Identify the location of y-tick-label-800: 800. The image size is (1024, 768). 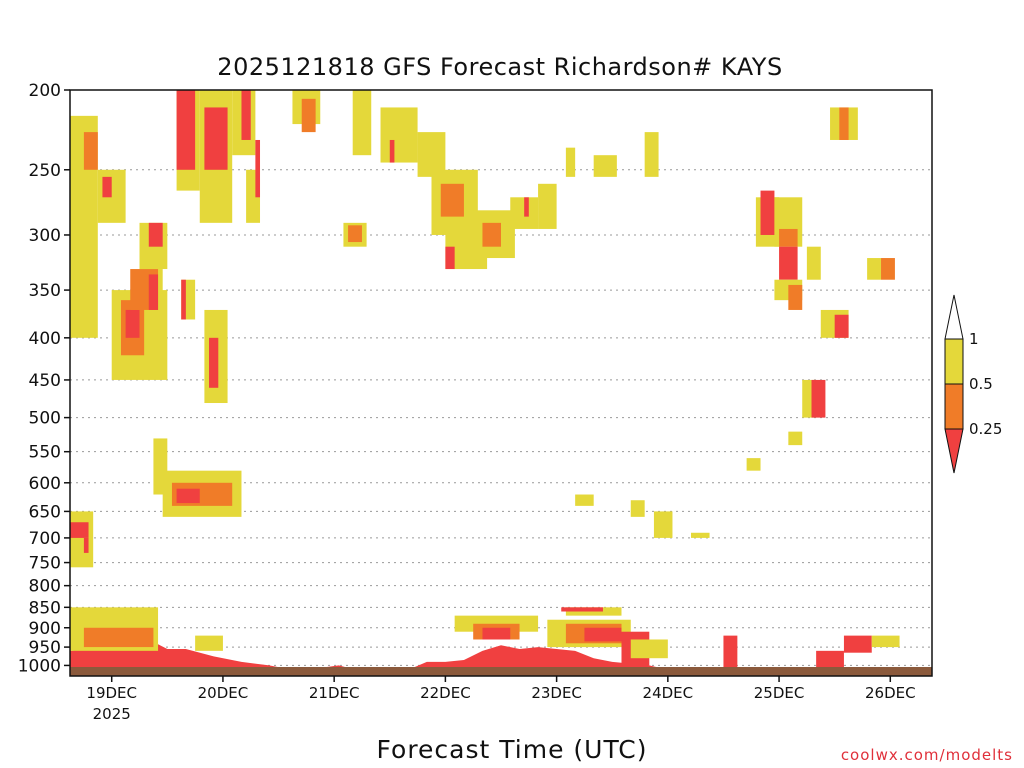
(45, 587).